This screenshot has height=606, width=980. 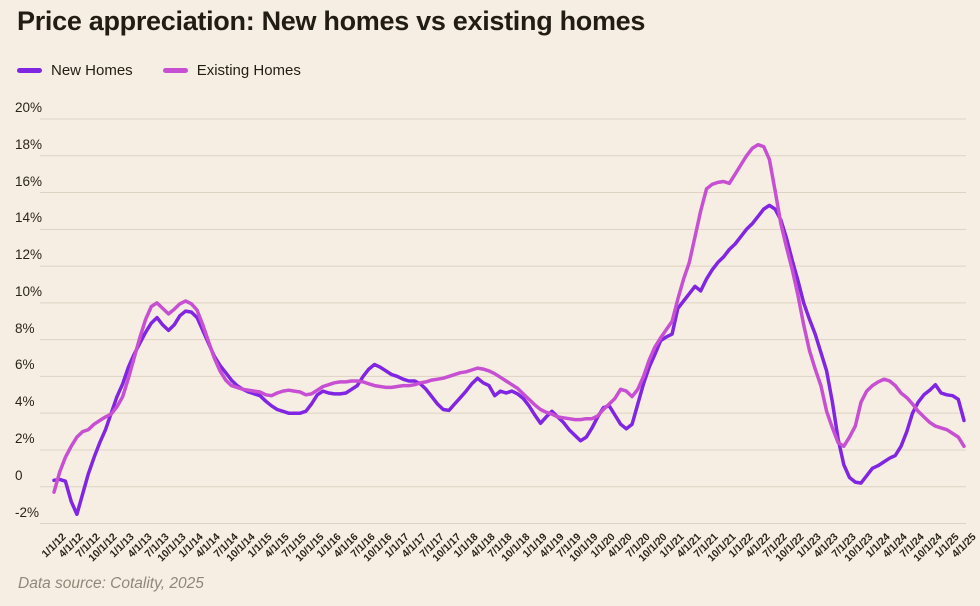 What do you see at coordinates (25, 402) in the screenshot?
I see `y-axis-label: 4%` at bounding box center [25, 402].